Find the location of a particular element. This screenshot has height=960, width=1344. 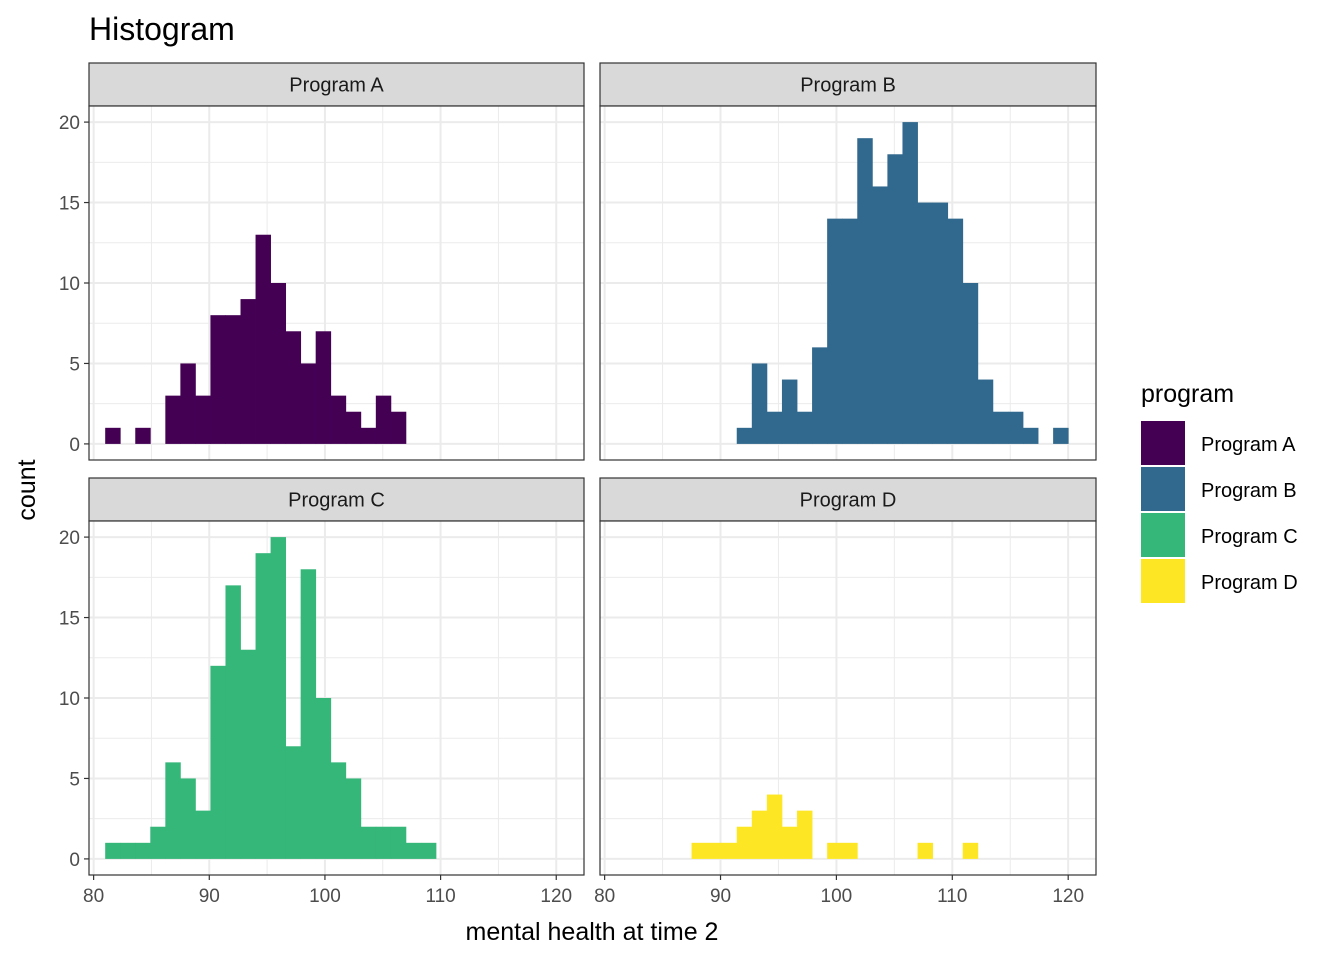

facet-strip-label: Program A is located at coordinates (336, 86).